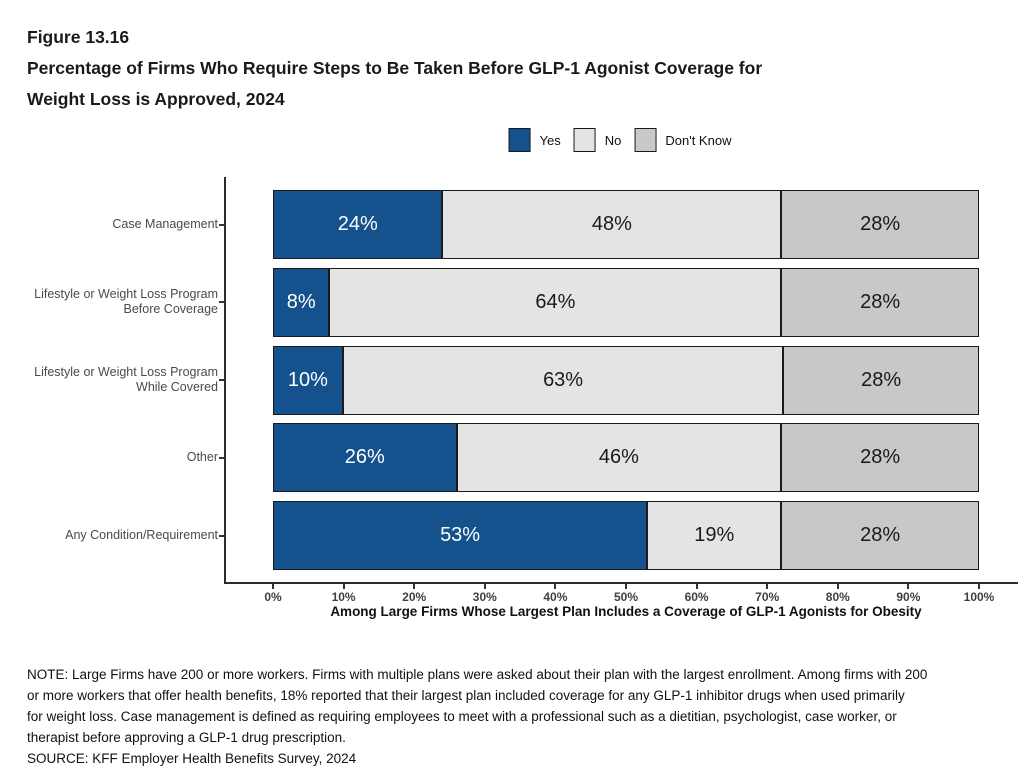  What do you see at coordinates (908, 597) in the screenshot?
I see `x-tick-label: 90%` at bounding box center [908, 597].